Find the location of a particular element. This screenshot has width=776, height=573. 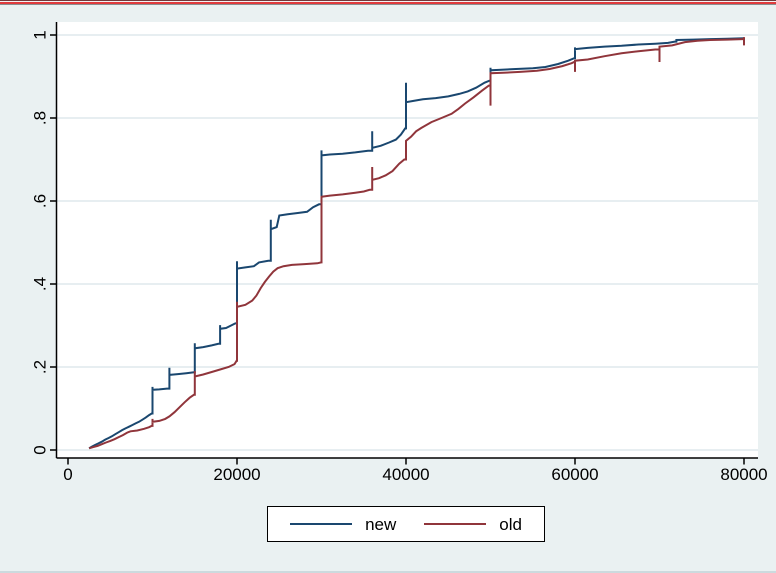

legend-label-new: new is located at coordinates (381, 524).